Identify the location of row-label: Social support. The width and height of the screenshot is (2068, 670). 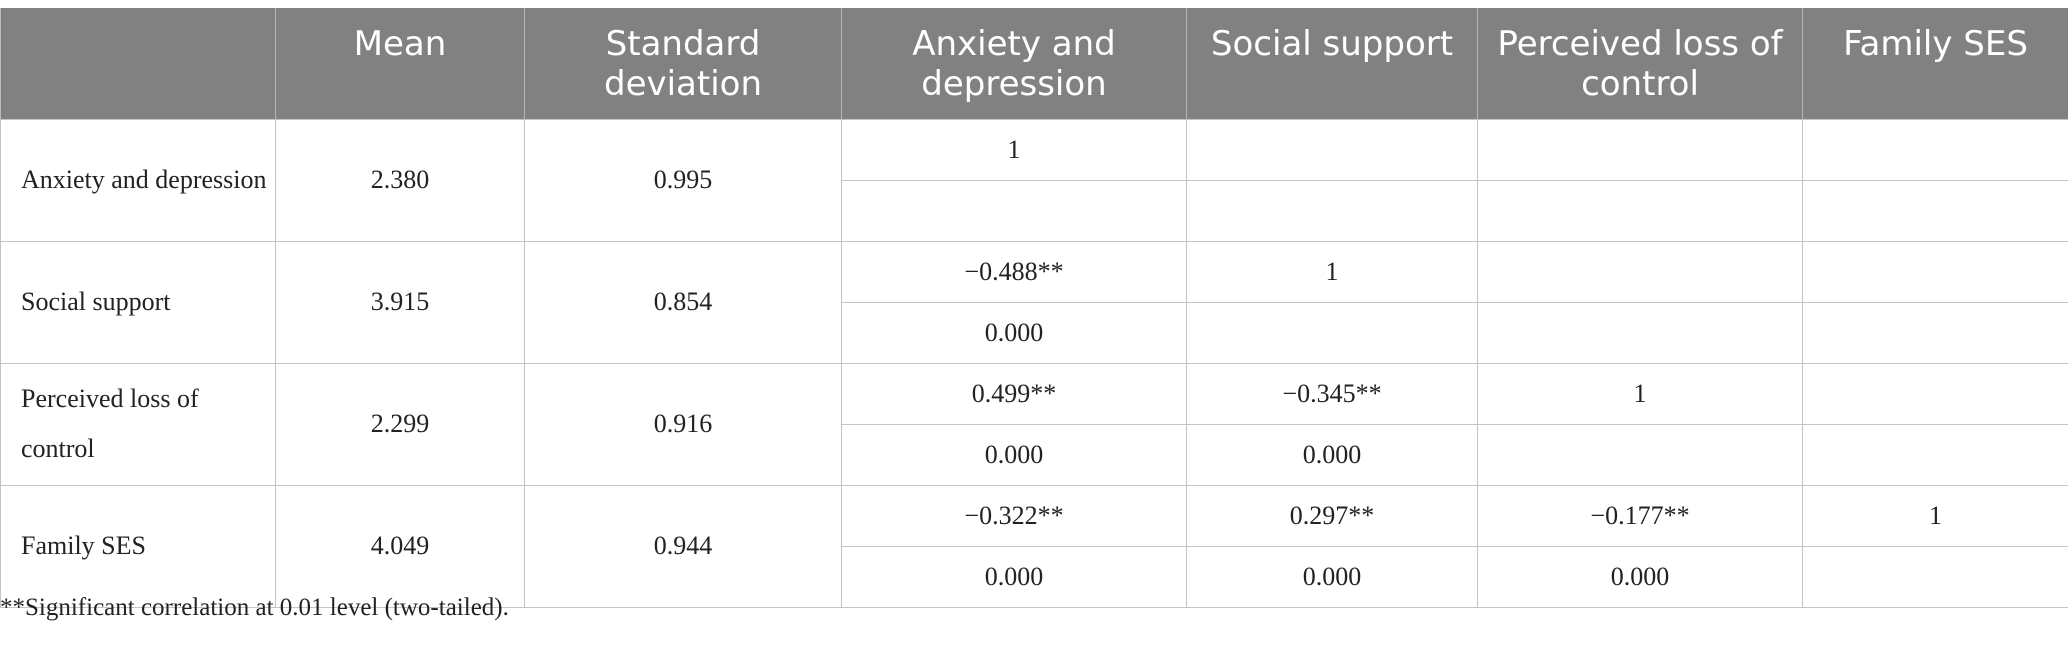
(138, 302).